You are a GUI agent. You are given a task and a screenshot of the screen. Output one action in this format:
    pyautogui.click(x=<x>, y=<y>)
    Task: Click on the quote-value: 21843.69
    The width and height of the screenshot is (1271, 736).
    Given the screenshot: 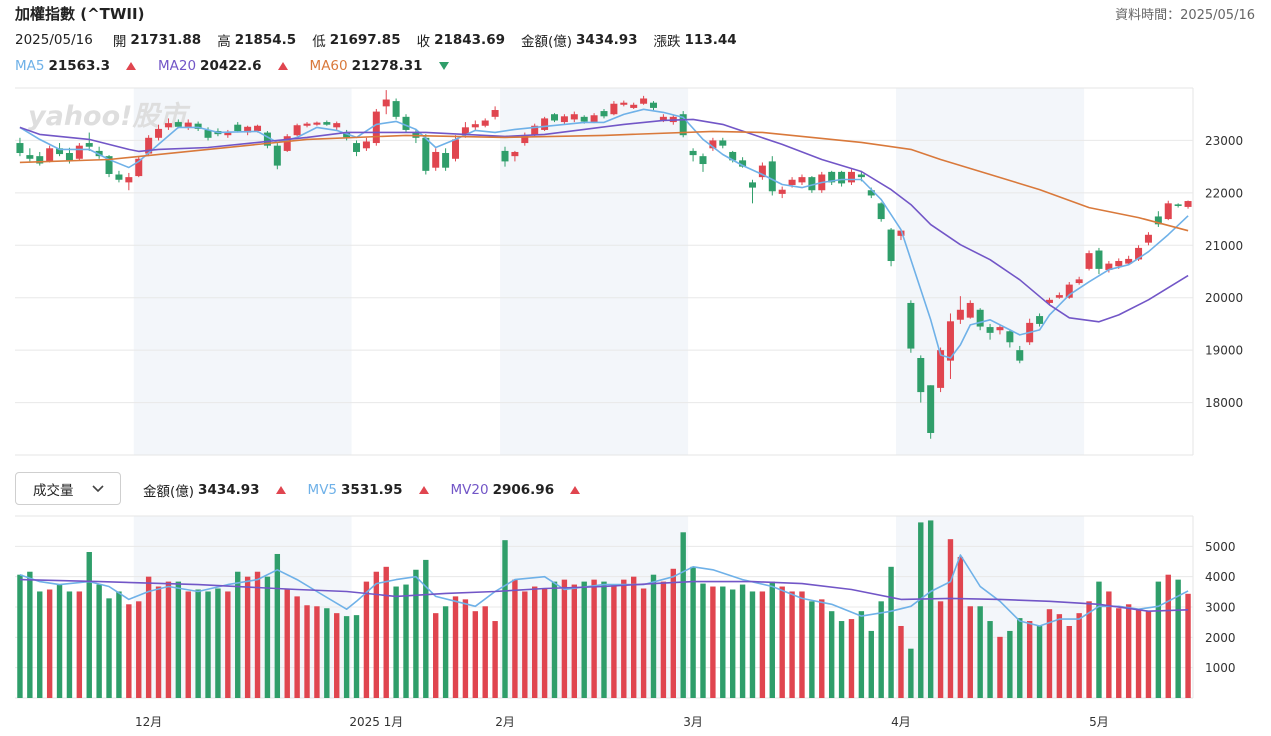 What is the action you would take?
    pyautogui.click(x=469, y=40)
    